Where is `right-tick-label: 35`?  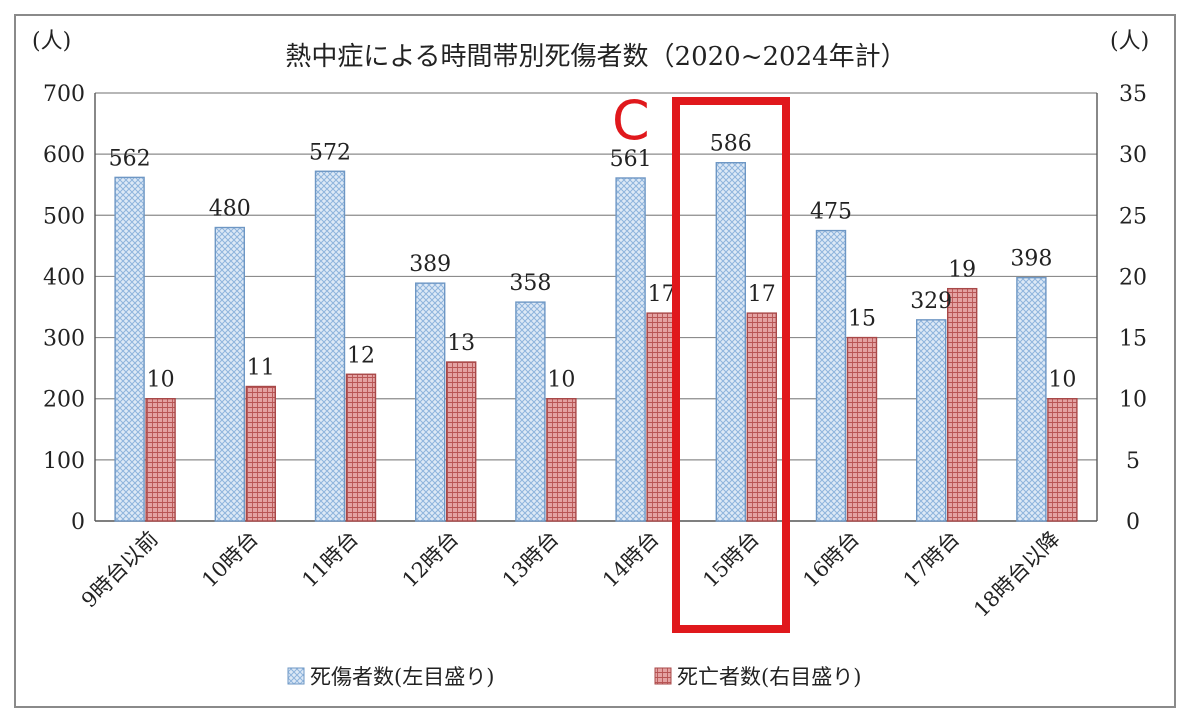 right-tick-label: 35 is located at coordinates (1133, 94).